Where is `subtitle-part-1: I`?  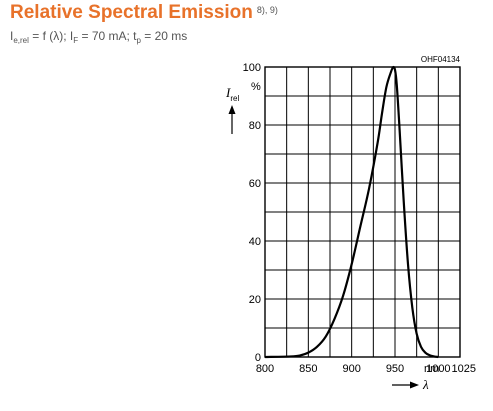
subtitle-part-1: I is located at coordinates (12, 36).